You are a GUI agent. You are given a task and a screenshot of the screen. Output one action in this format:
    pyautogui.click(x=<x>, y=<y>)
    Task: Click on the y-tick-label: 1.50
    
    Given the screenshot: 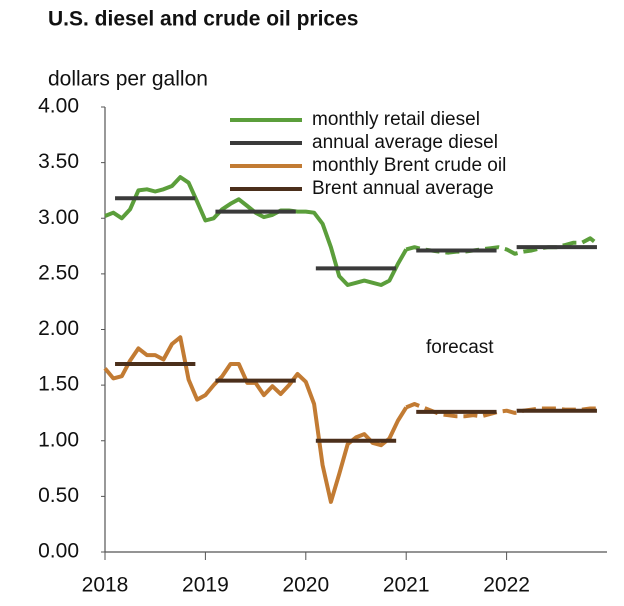 What is the action you would take?
    pyautogui.click(x=58, y=384)
    